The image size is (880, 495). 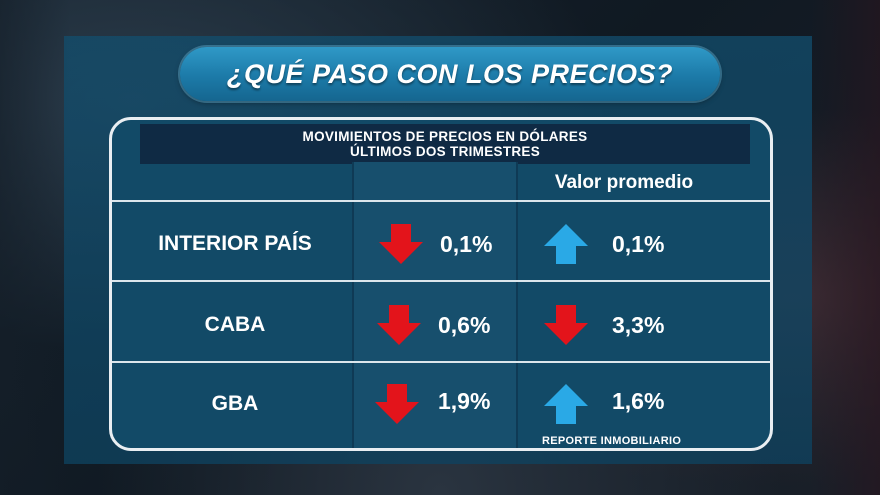 I want to click on row-change-interior: 0,1%, so click(x=466, y=244).